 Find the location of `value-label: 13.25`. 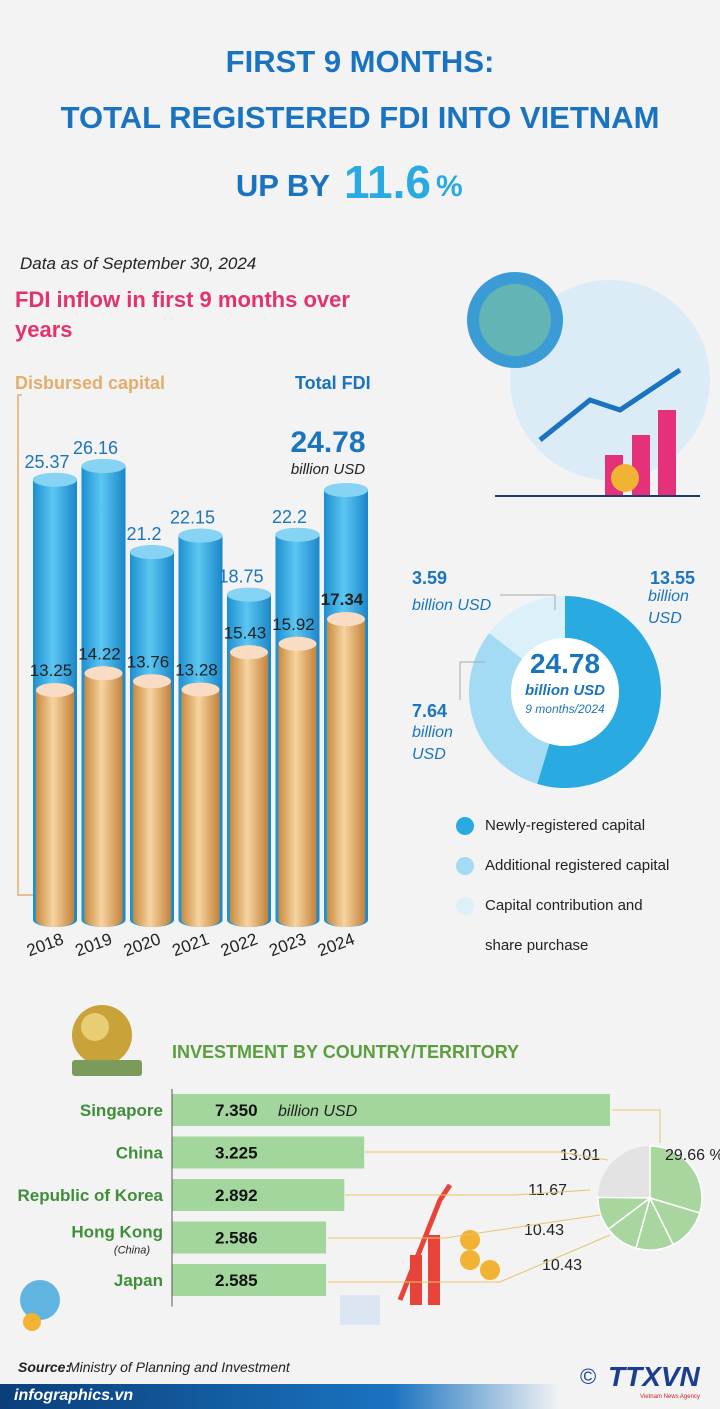

value-label: 13.25 is located at coordinates (51, 670).